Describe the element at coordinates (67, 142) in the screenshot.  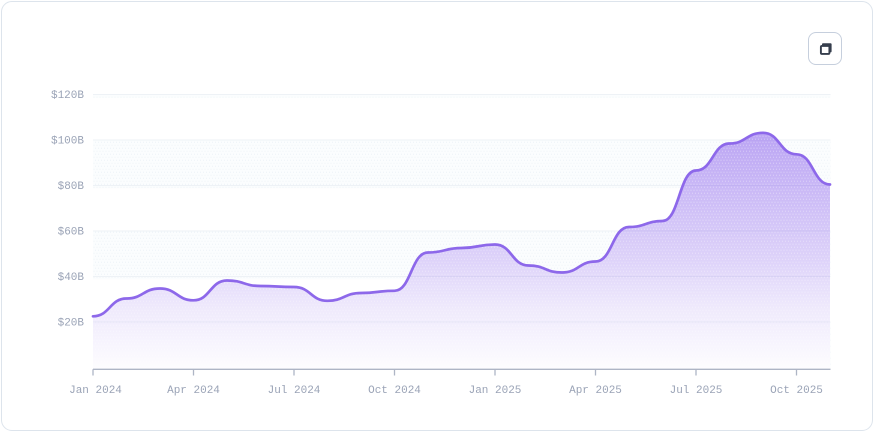
I see `svg-text: $100B` at that location.